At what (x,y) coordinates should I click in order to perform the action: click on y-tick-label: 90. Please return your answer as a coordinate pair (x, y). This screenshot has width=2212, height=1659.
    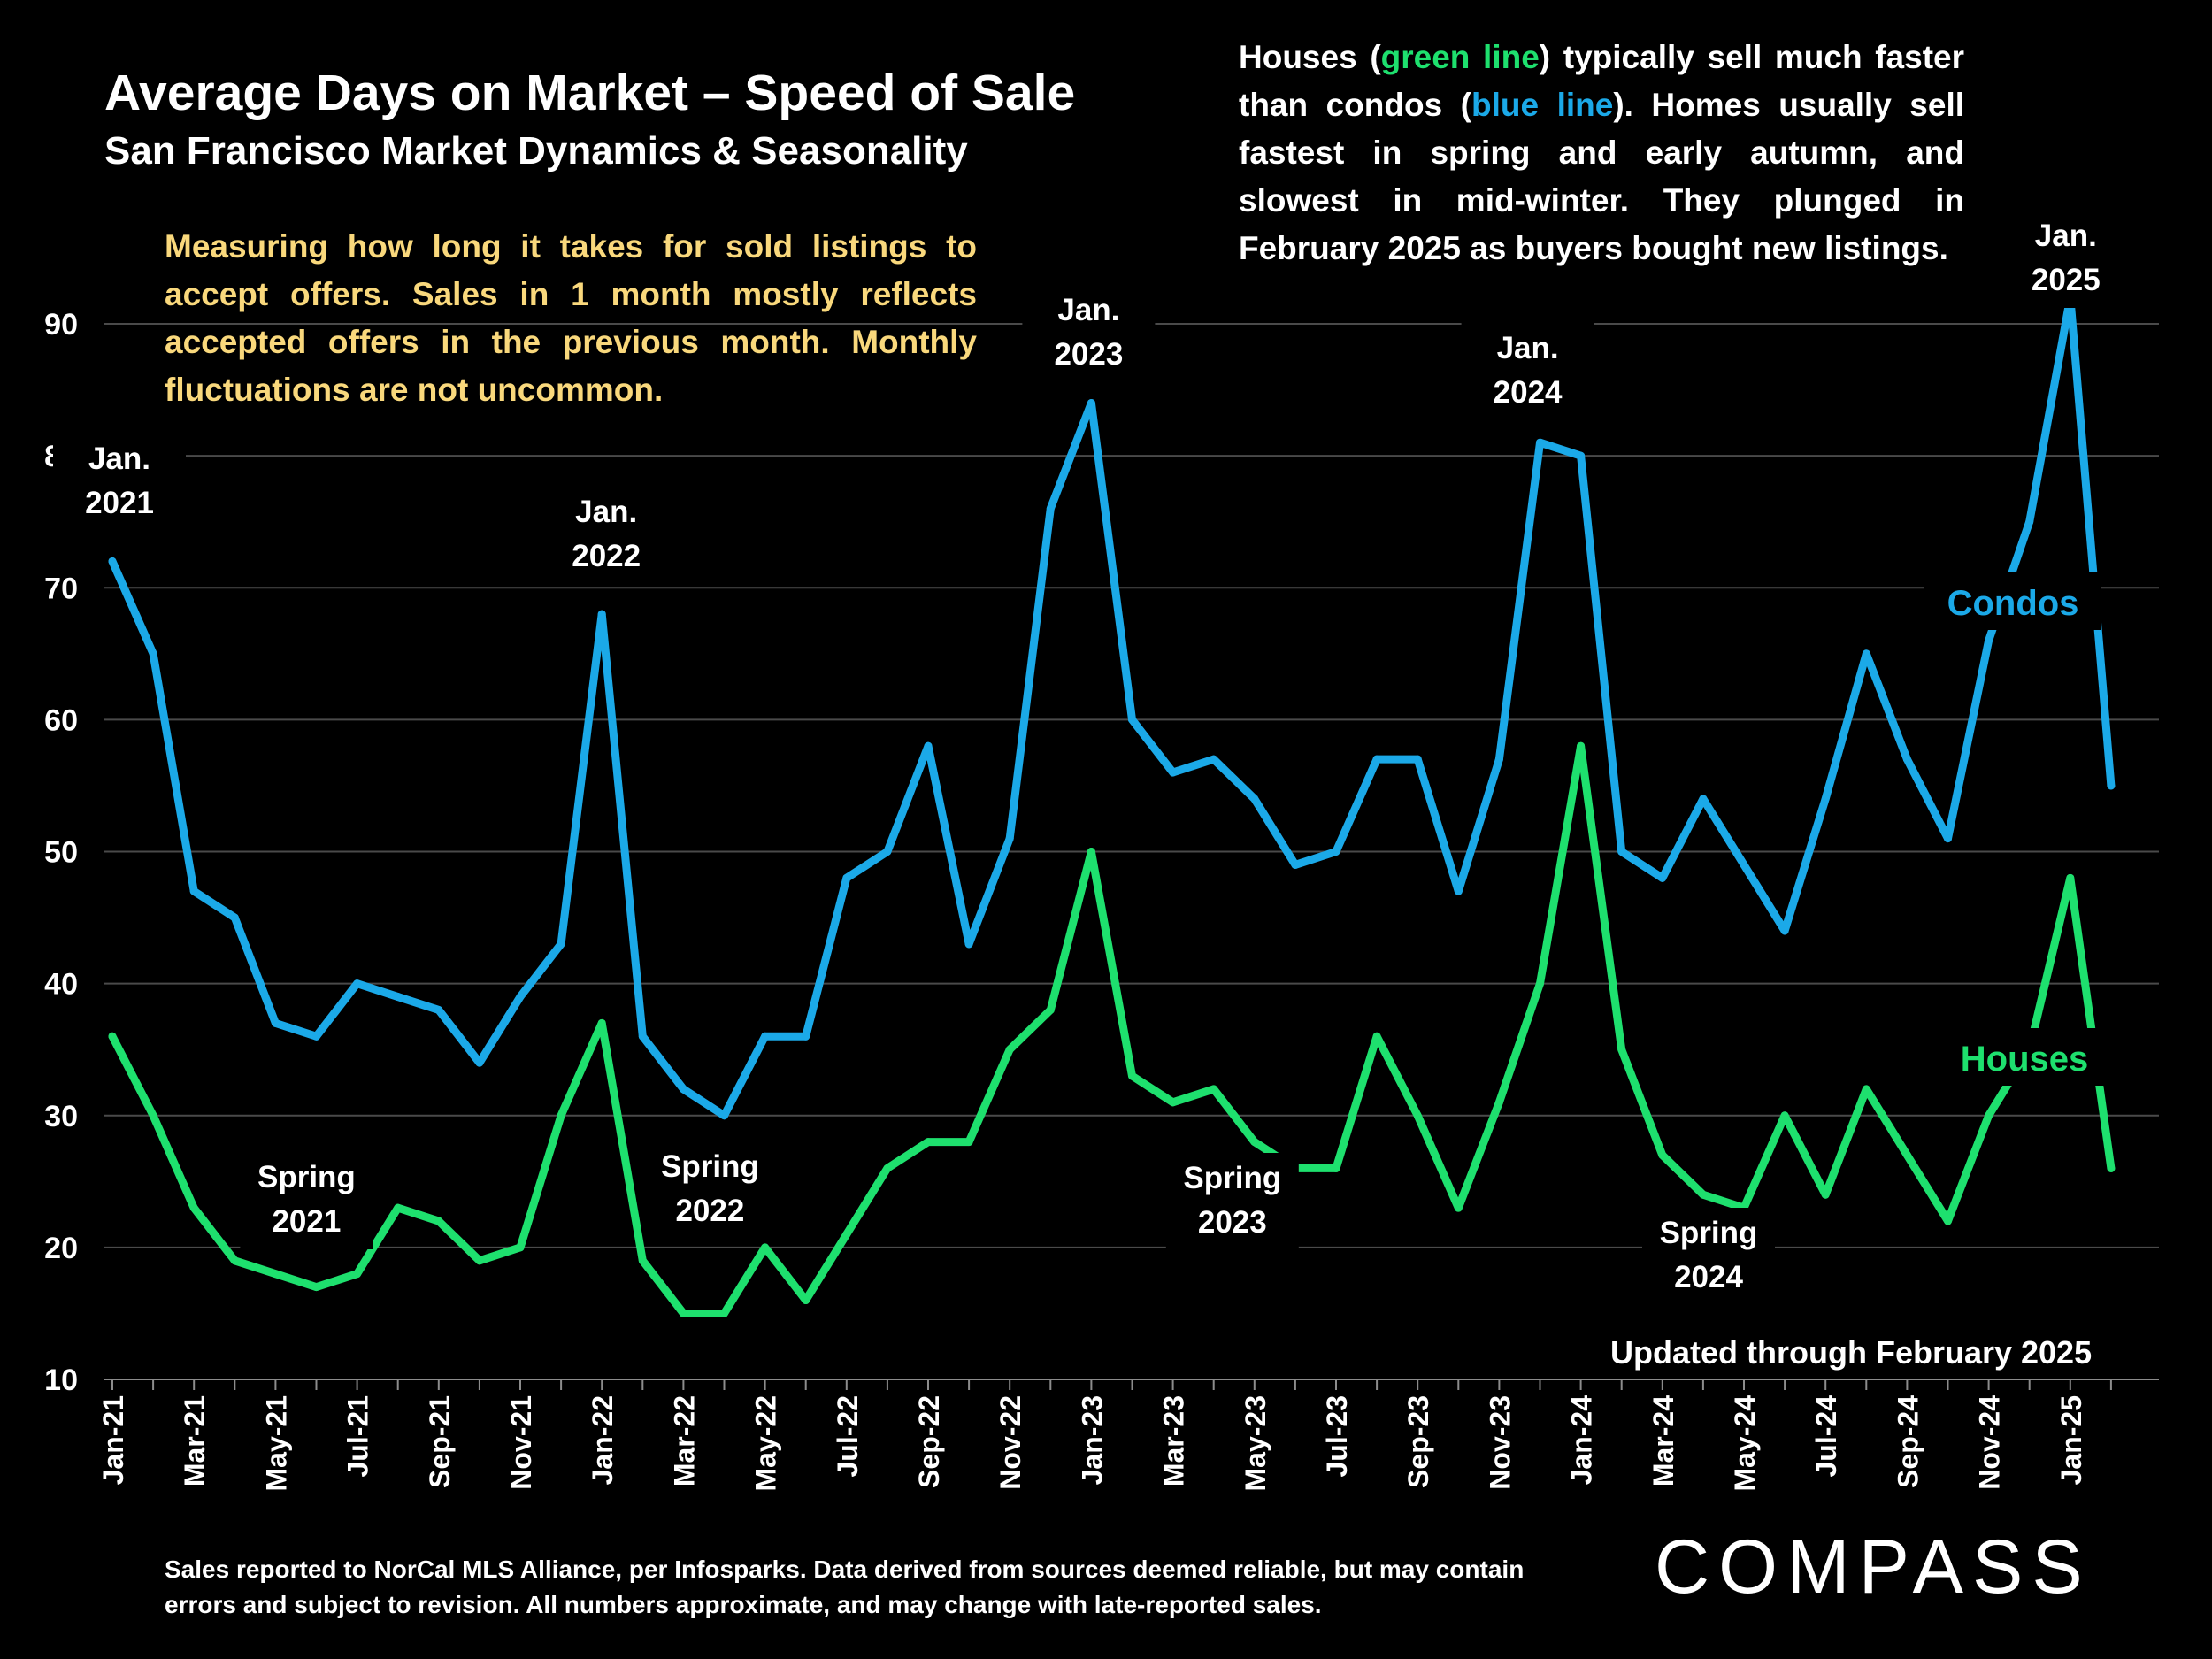
    Looking at the image, I should click on (61, 325).